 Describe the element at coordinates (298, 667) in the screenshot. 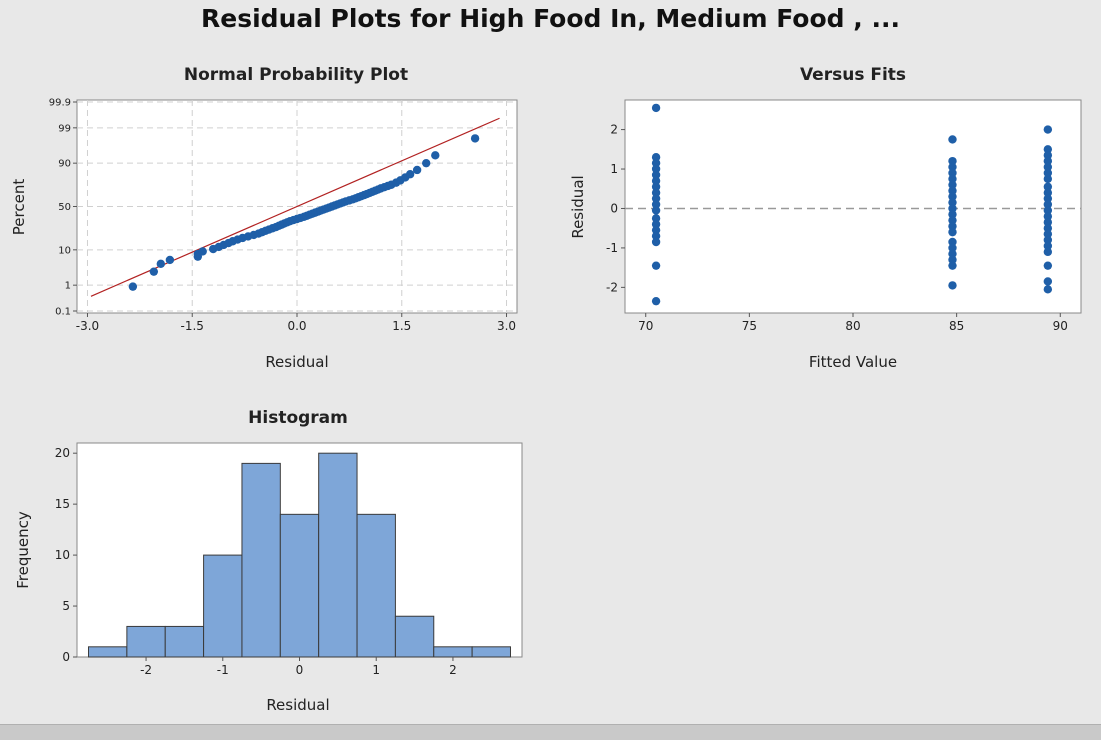

I see `histogram-x-ticks: -2 -1 0 1 2` at that location.